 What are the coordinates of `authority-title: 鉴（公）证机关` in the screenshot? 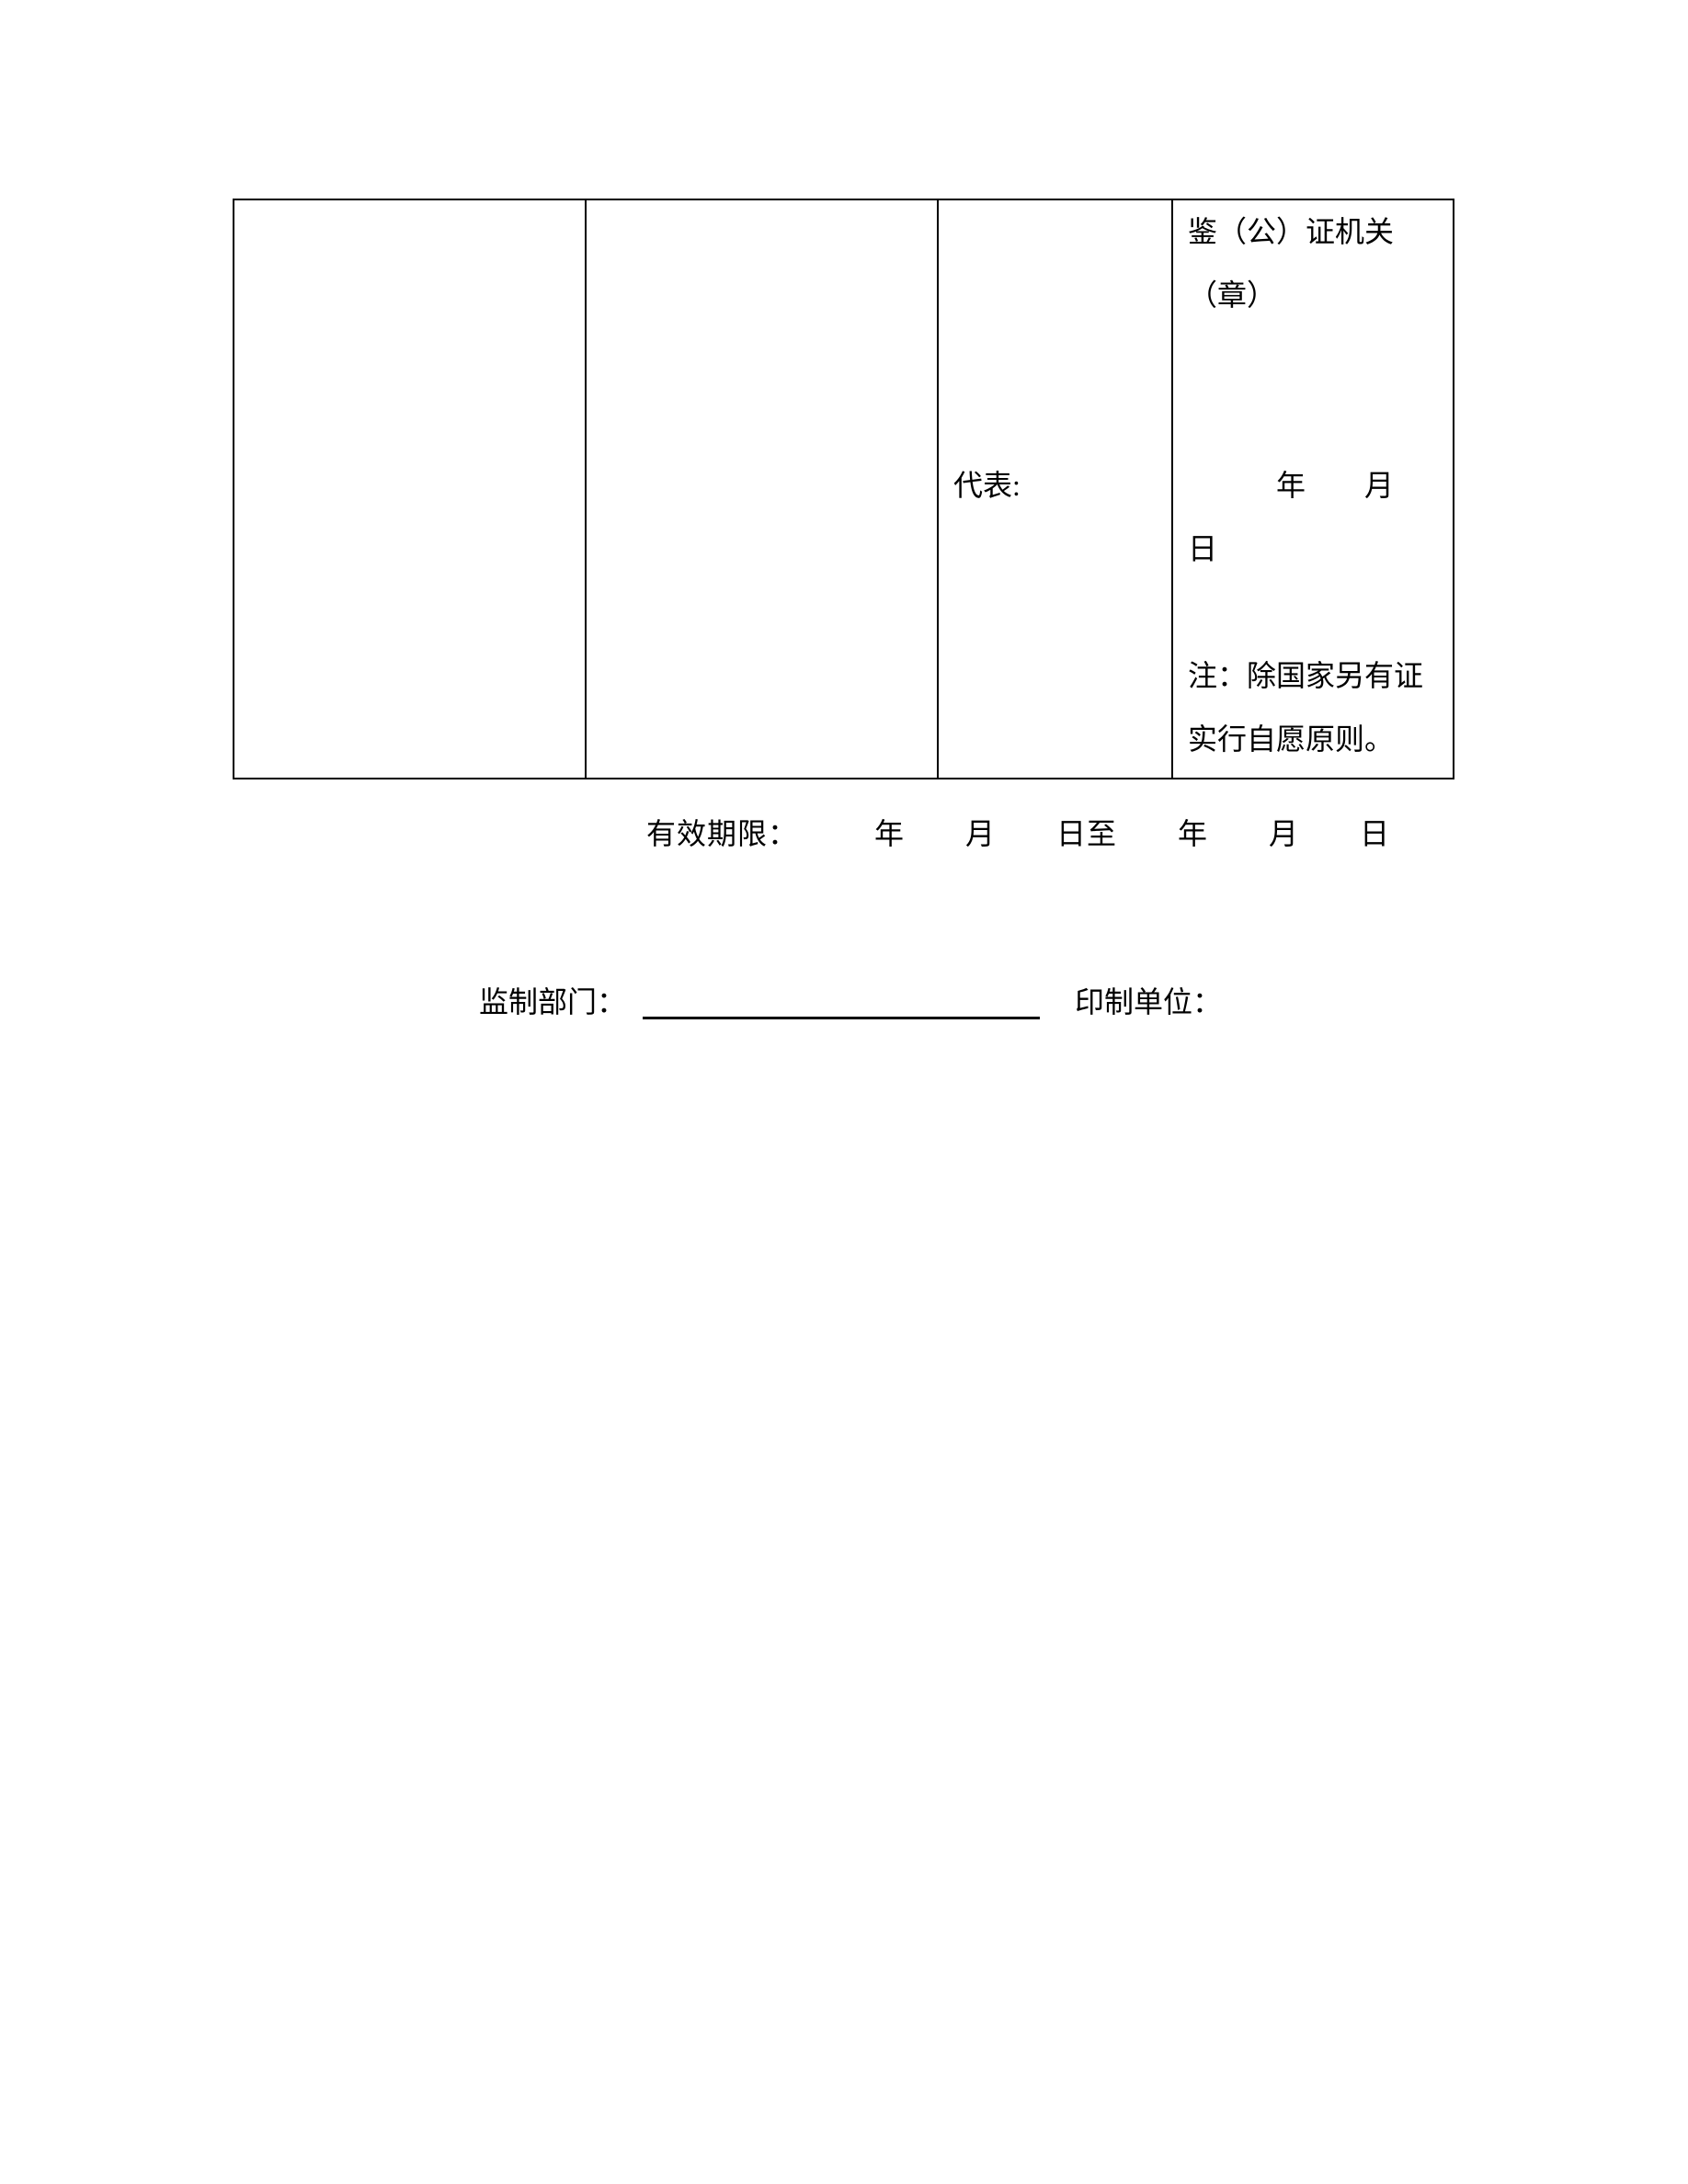 It's located at (1292, 231).